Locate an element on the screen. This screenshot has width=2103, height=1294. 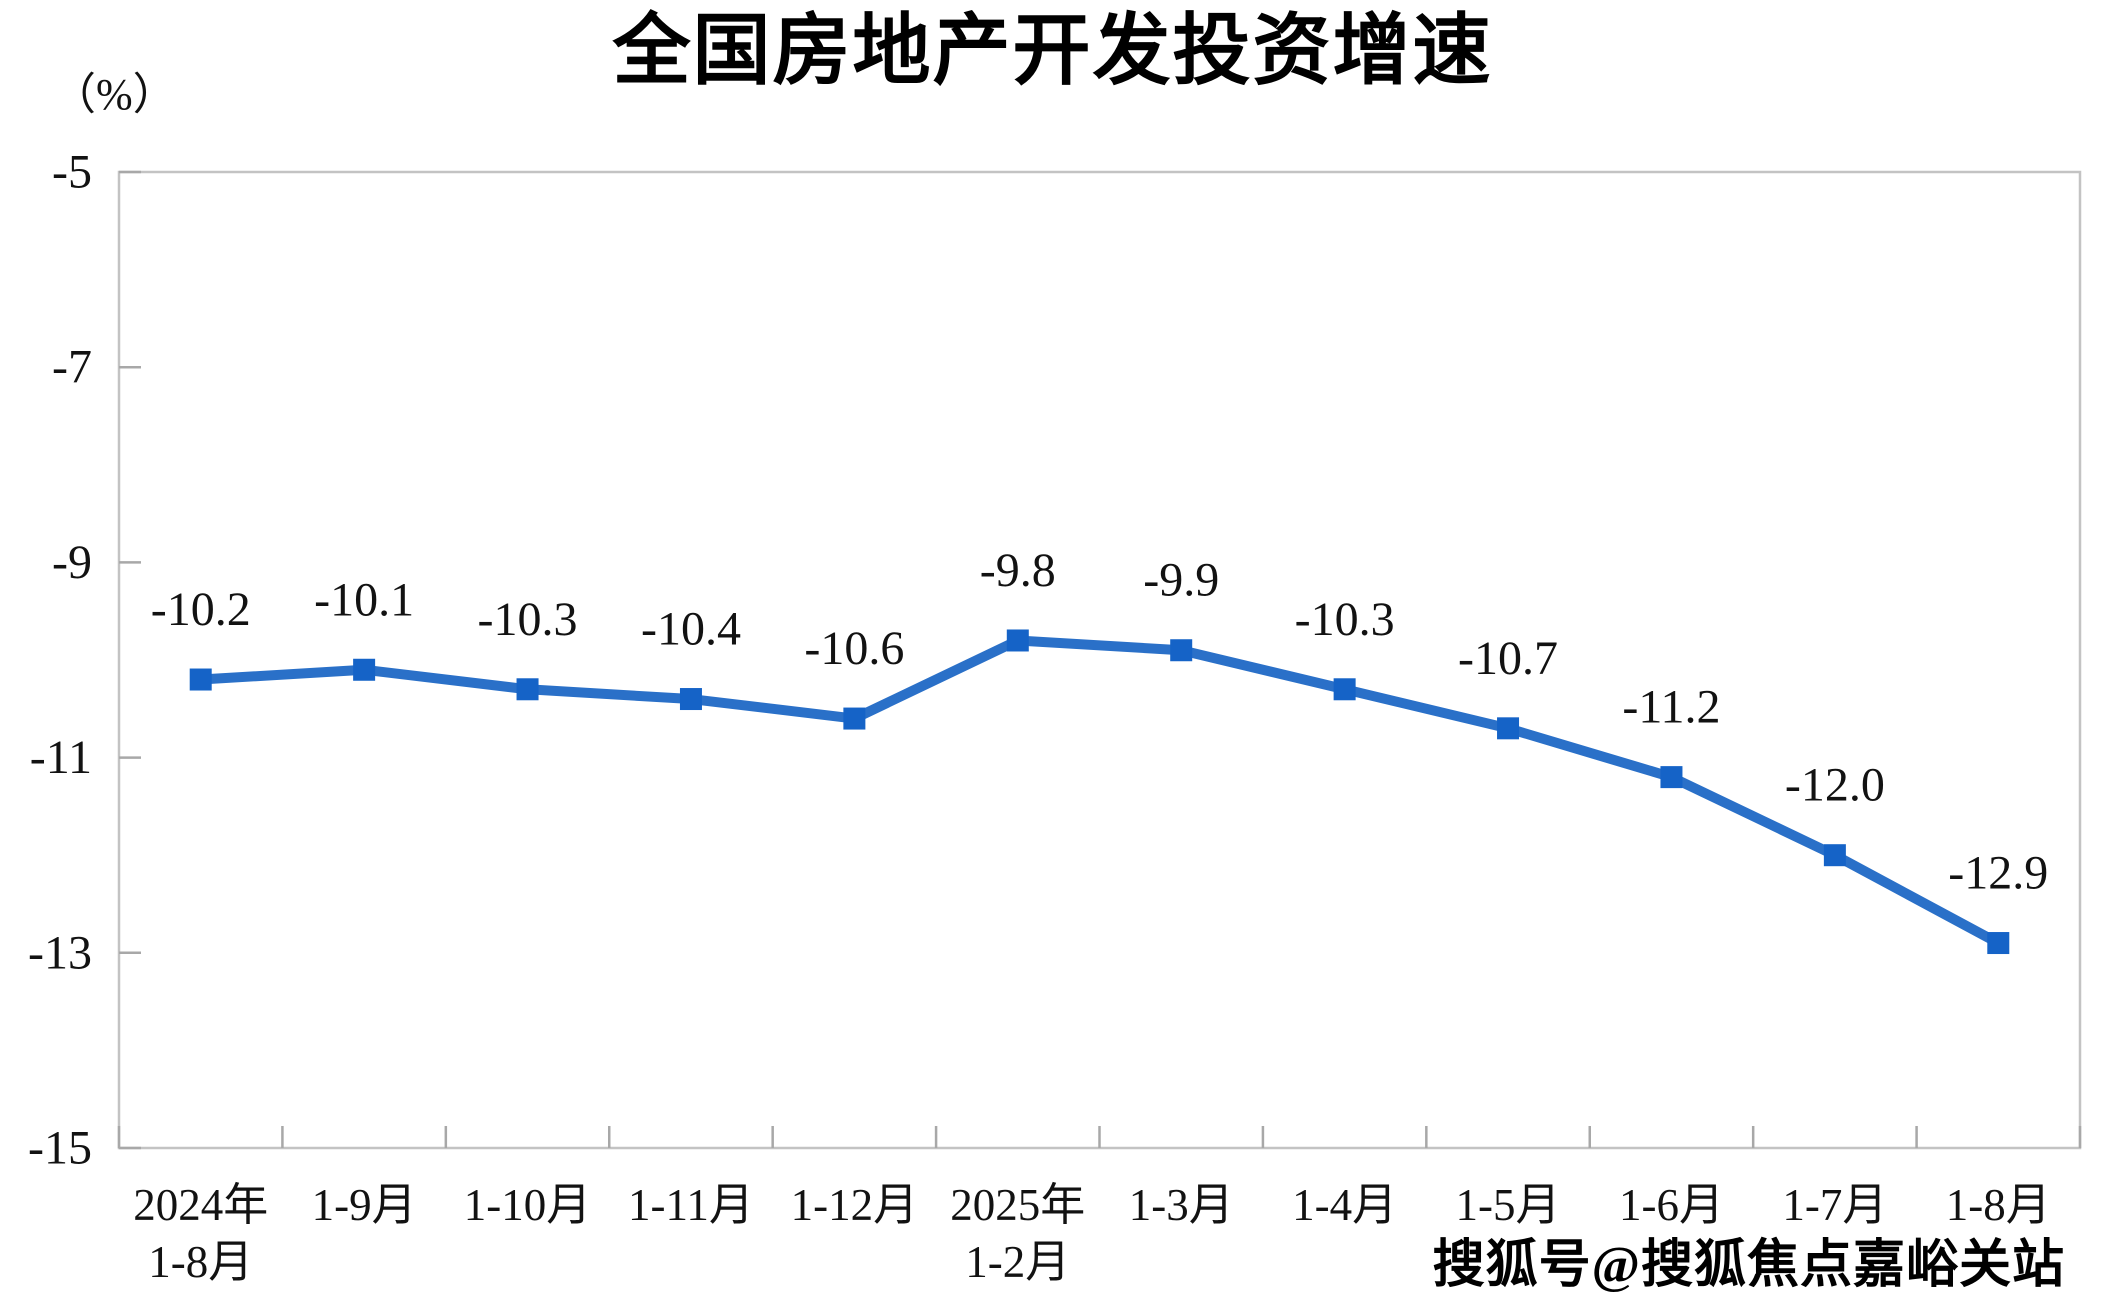
x-axis-category-label: 1-4月 is located at coordinates (1344, 1205).